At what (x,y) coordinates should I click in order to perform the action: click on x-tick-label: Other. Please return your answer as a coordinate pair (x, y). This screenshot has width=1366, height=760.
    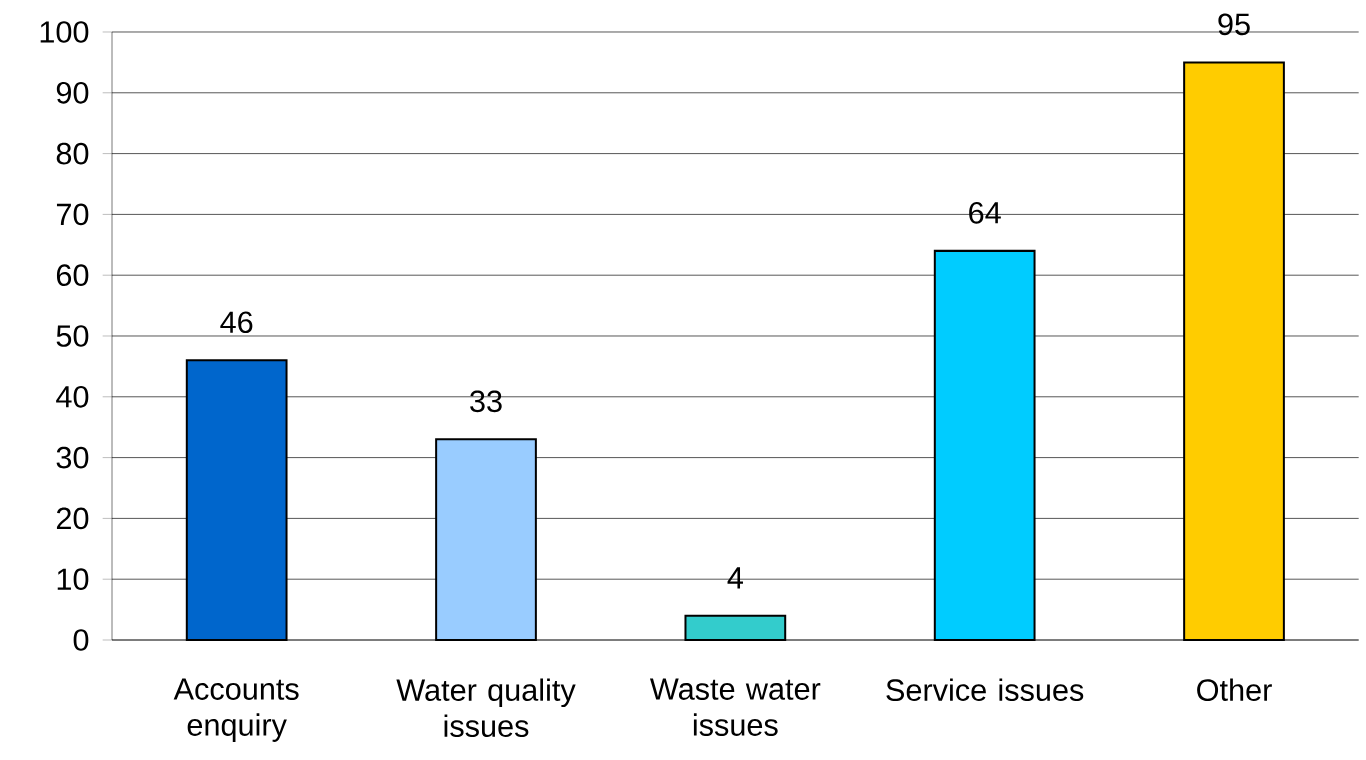
    Looking at the image, I should click on (1234, 689).